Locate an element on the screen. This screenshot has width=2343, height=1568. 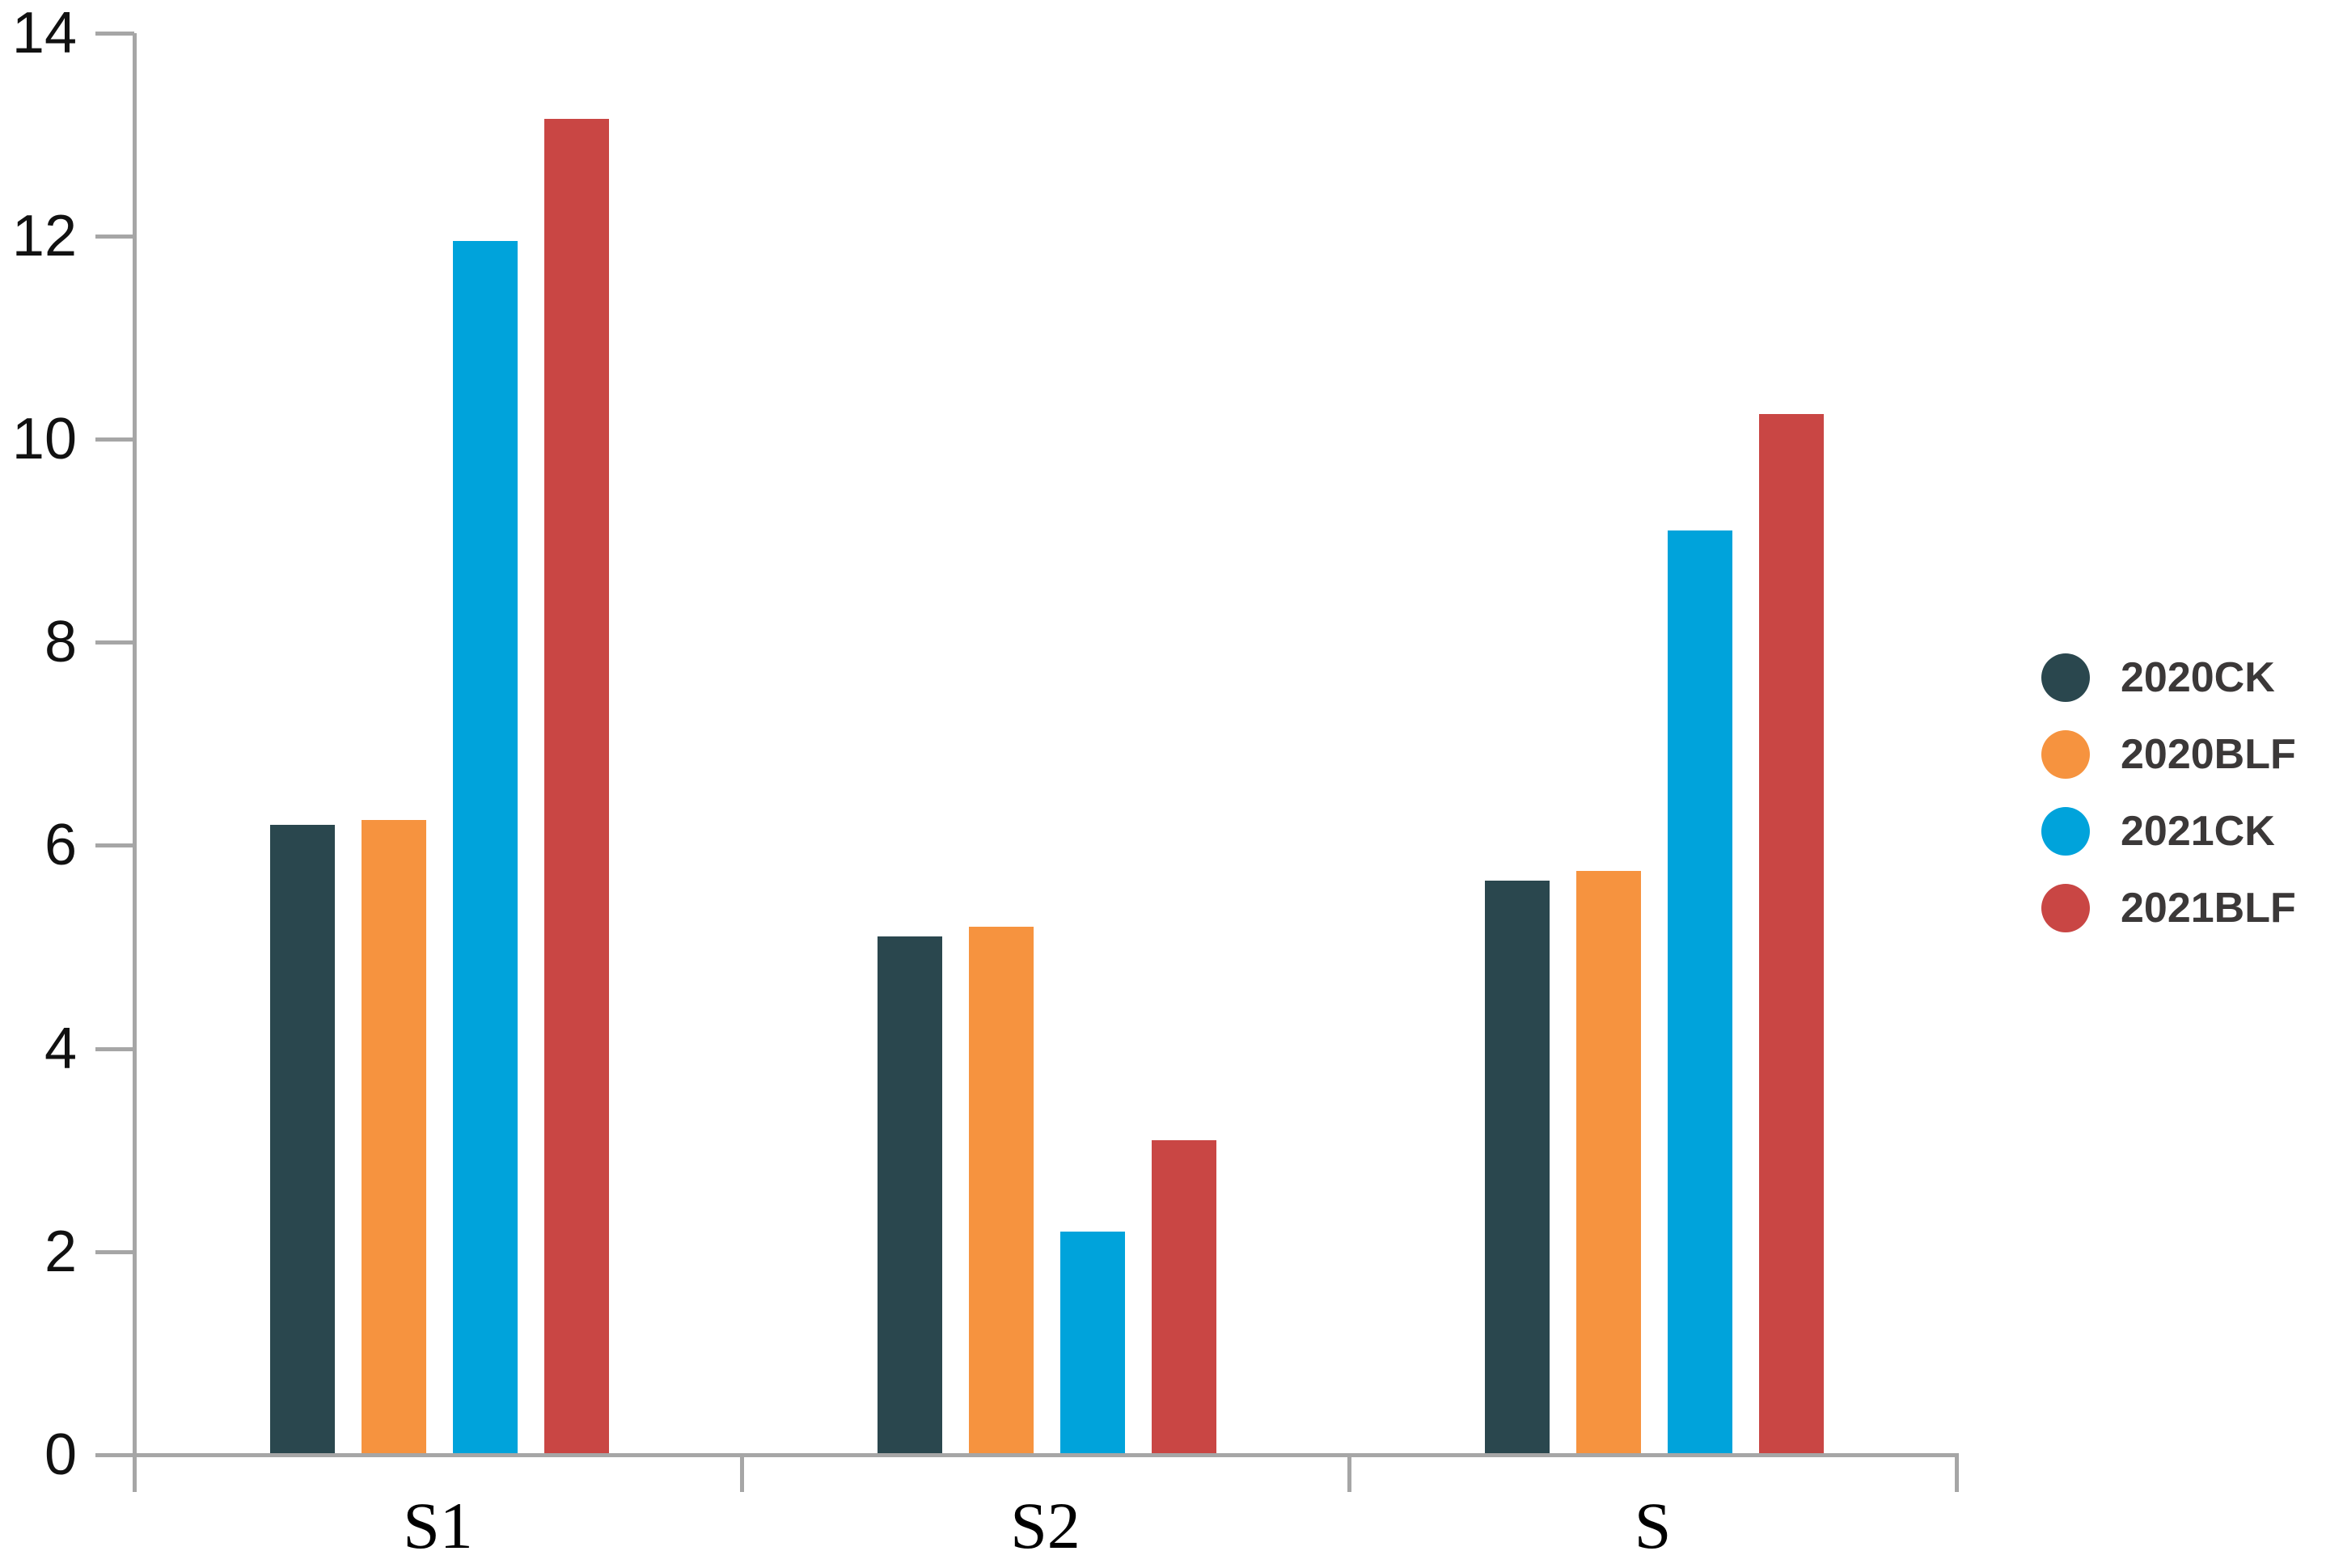
x-axis-category-label: S is located at coordinates (1653, 1525).